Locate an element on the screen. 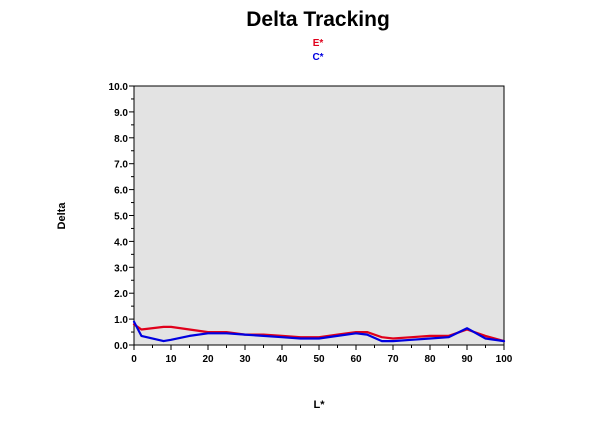 The width and height of the screenshot is (600, 421). series-line-e is located at coordinates (319, 333).